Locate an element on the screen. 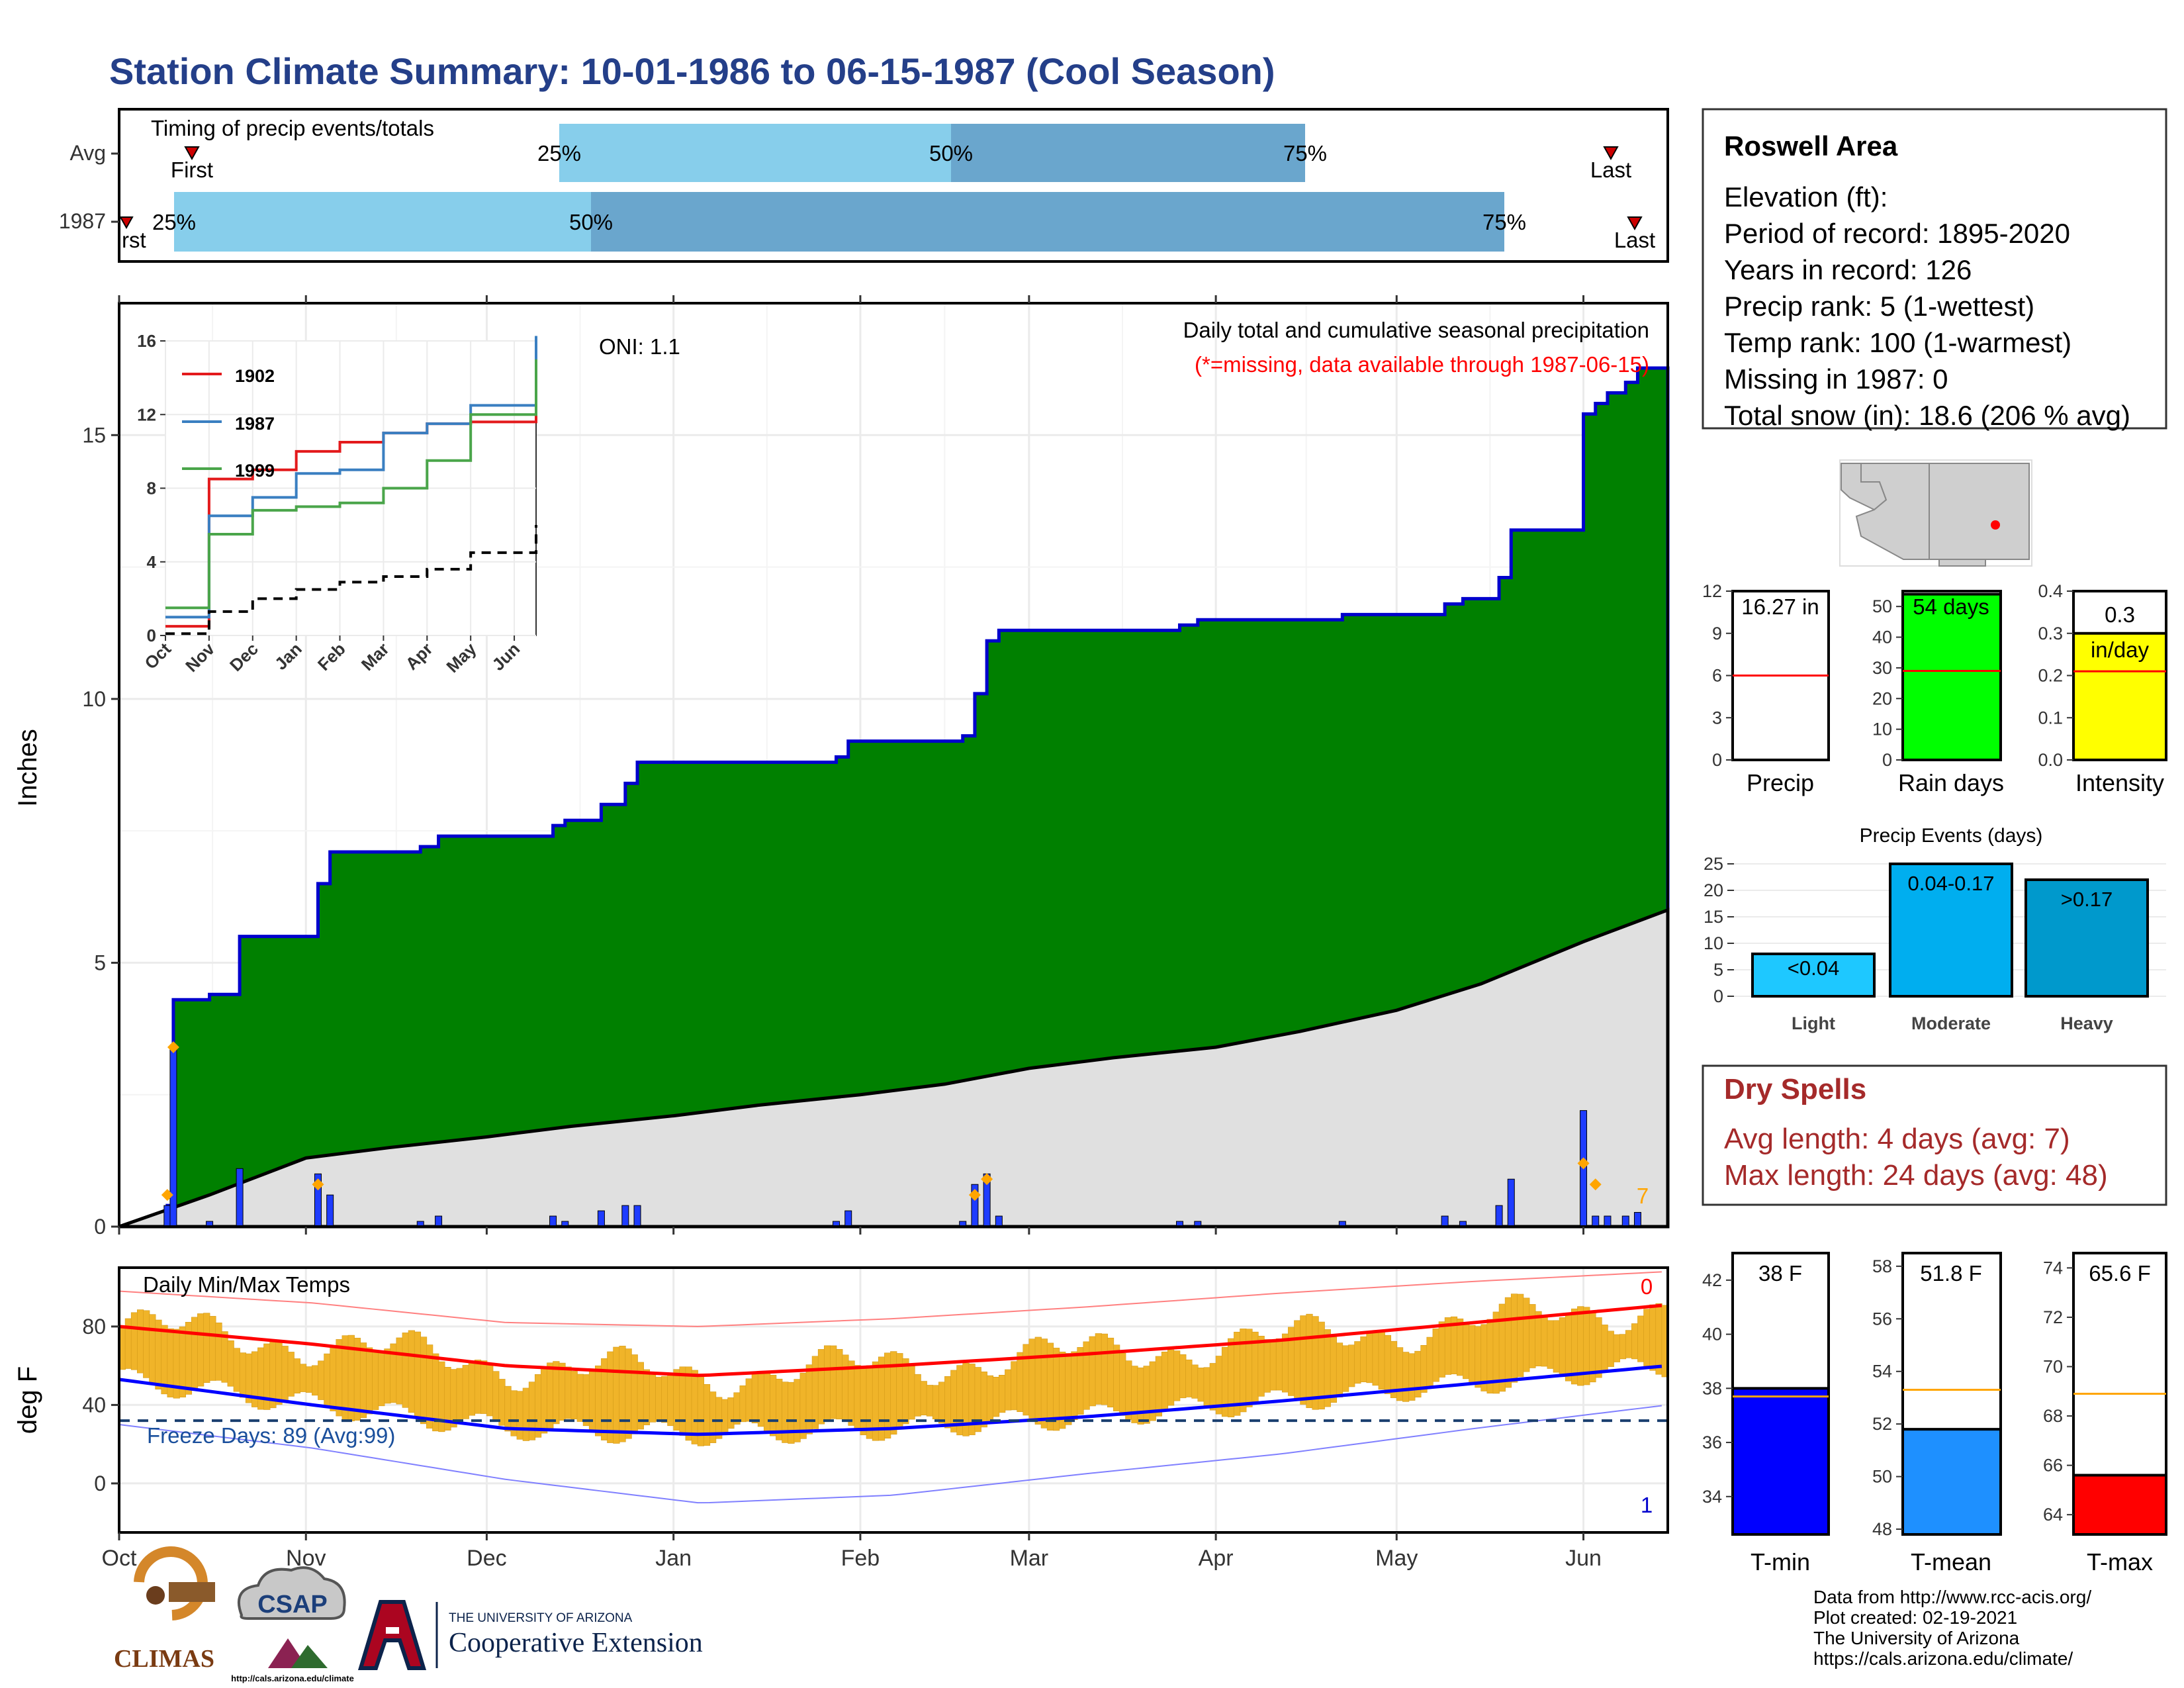 Image resolution: width=2184 pixels, height=1688 pixels. station-location-dot is located at coordinates (1996, 525).